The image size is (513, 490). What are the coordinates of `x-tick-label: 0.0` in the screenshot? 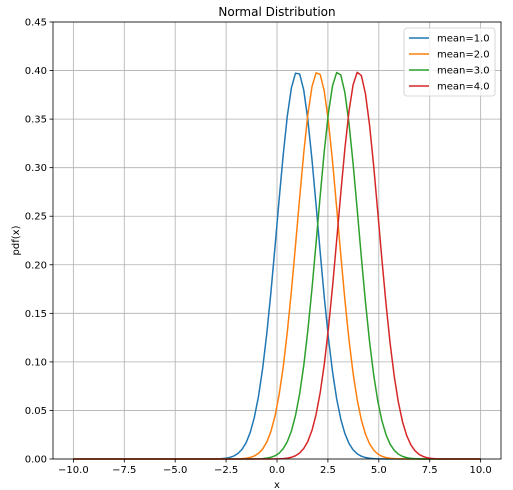 It's located at (277, 470).